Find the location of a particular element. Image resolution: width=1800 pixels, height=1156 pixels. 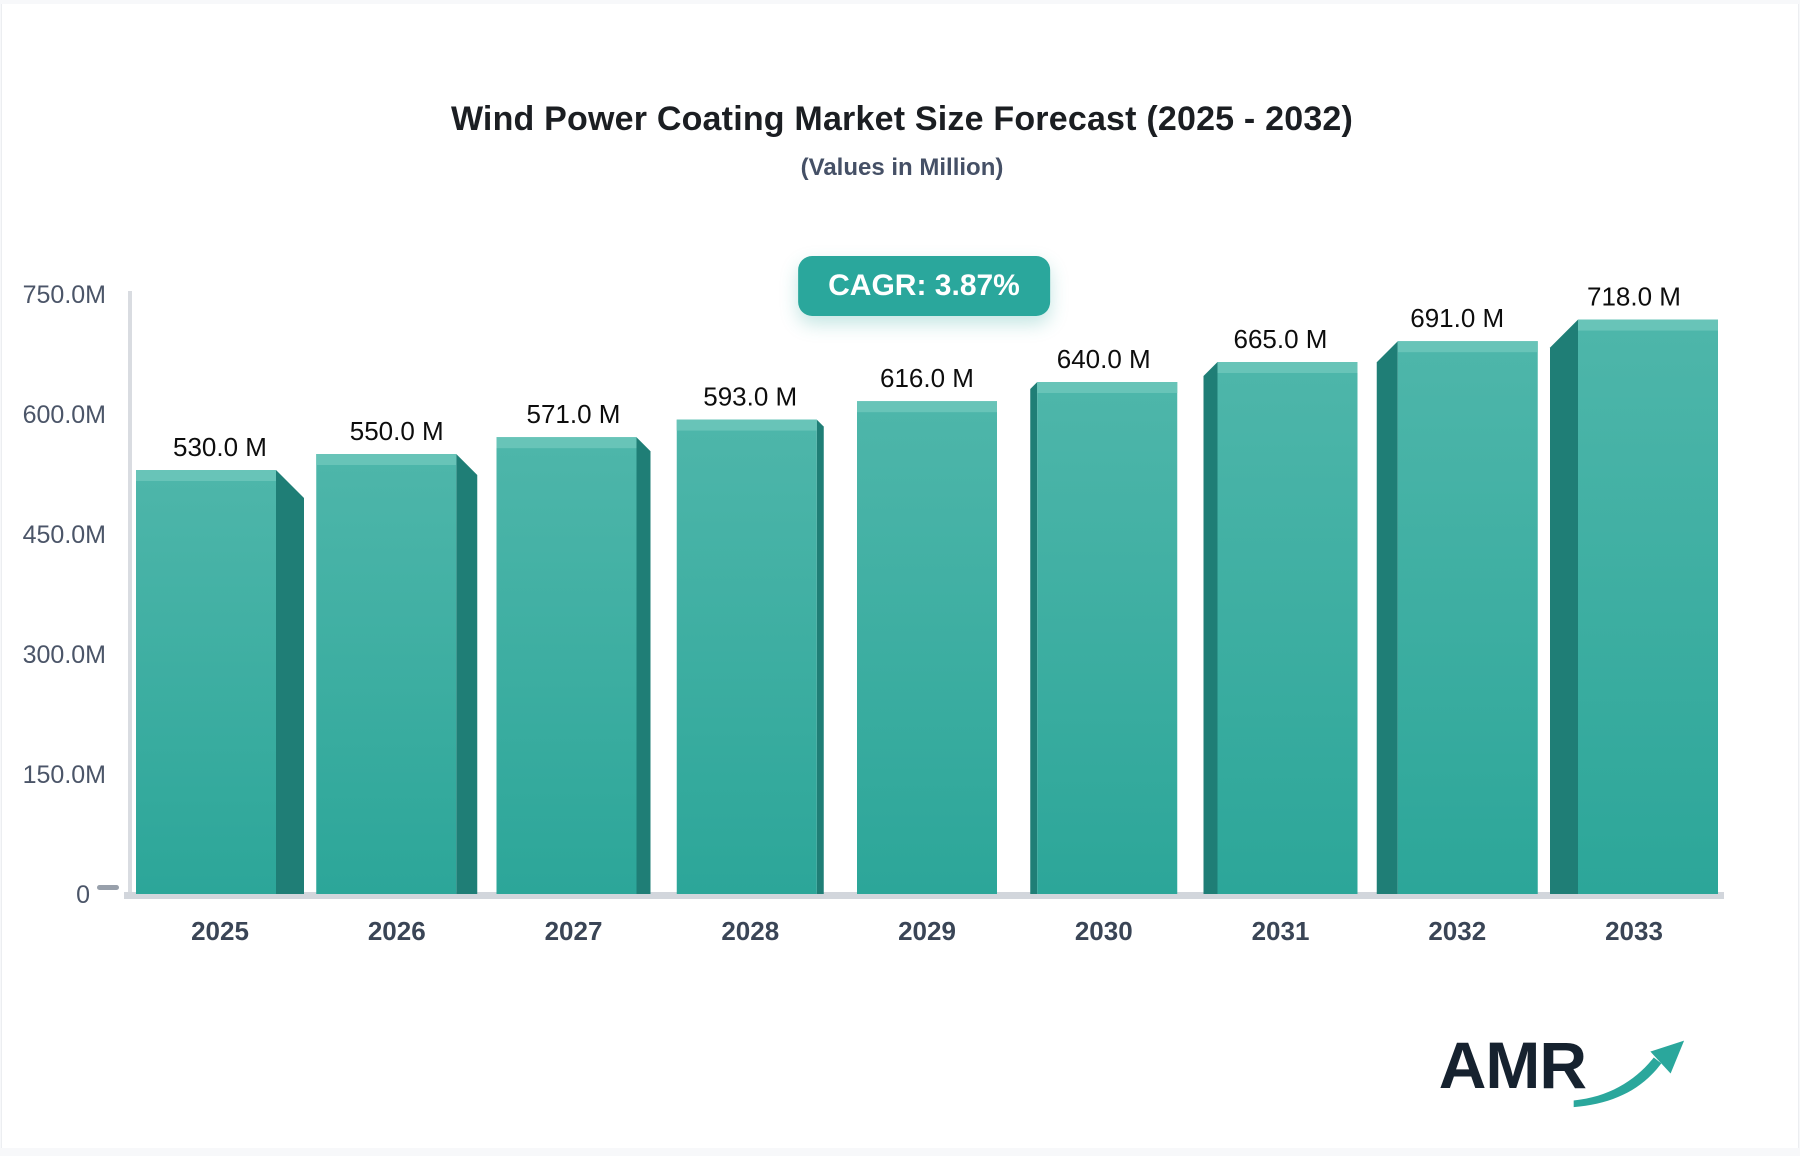

chart-subtitle: (Values in Million) is located at coordinates (902, 167).